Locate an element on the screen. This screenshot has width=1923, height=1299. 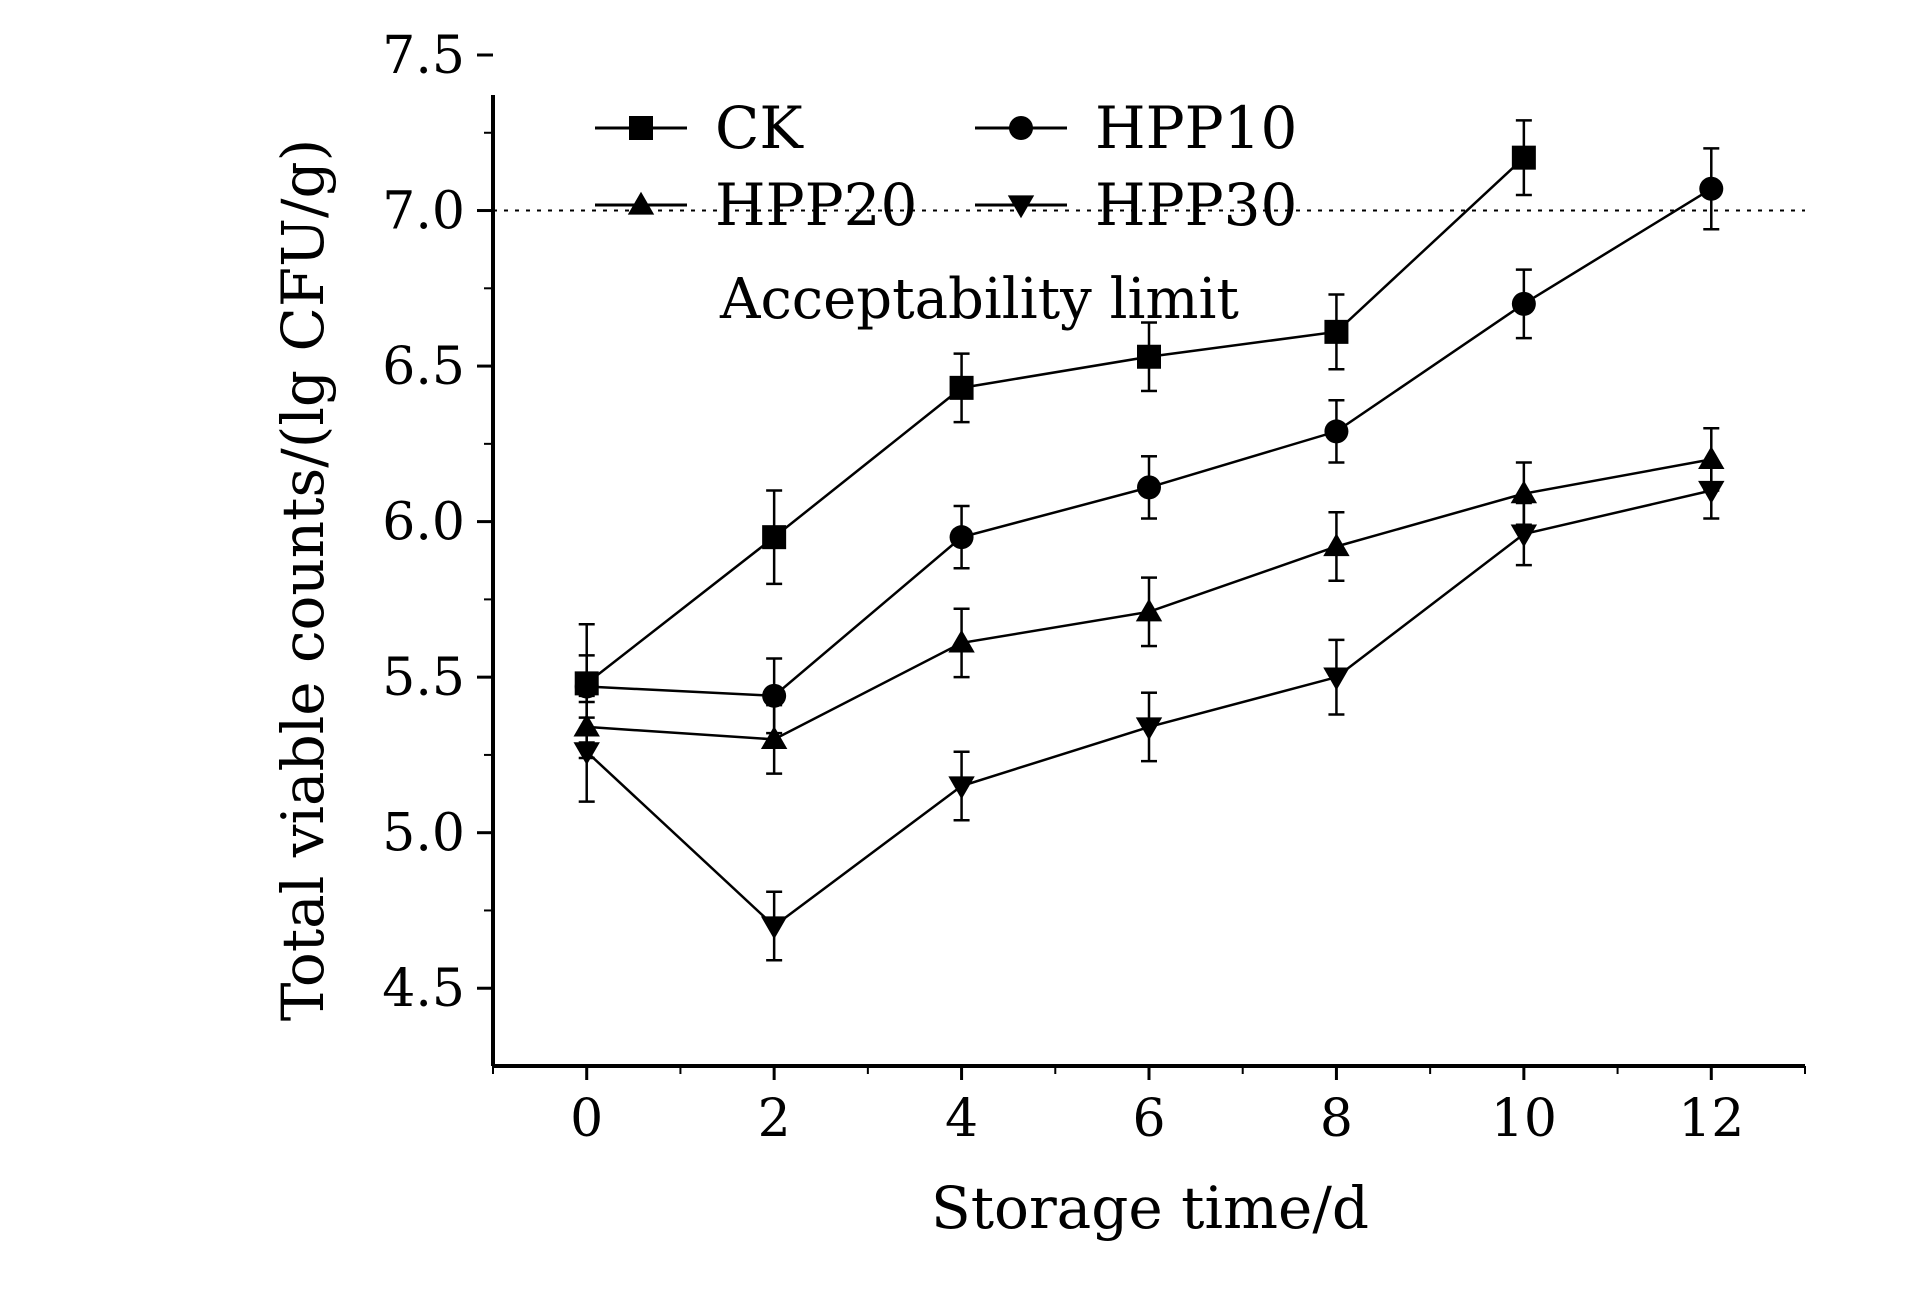
legend-item-hpp30: HPP30 is located at coordinates (1136, 205).